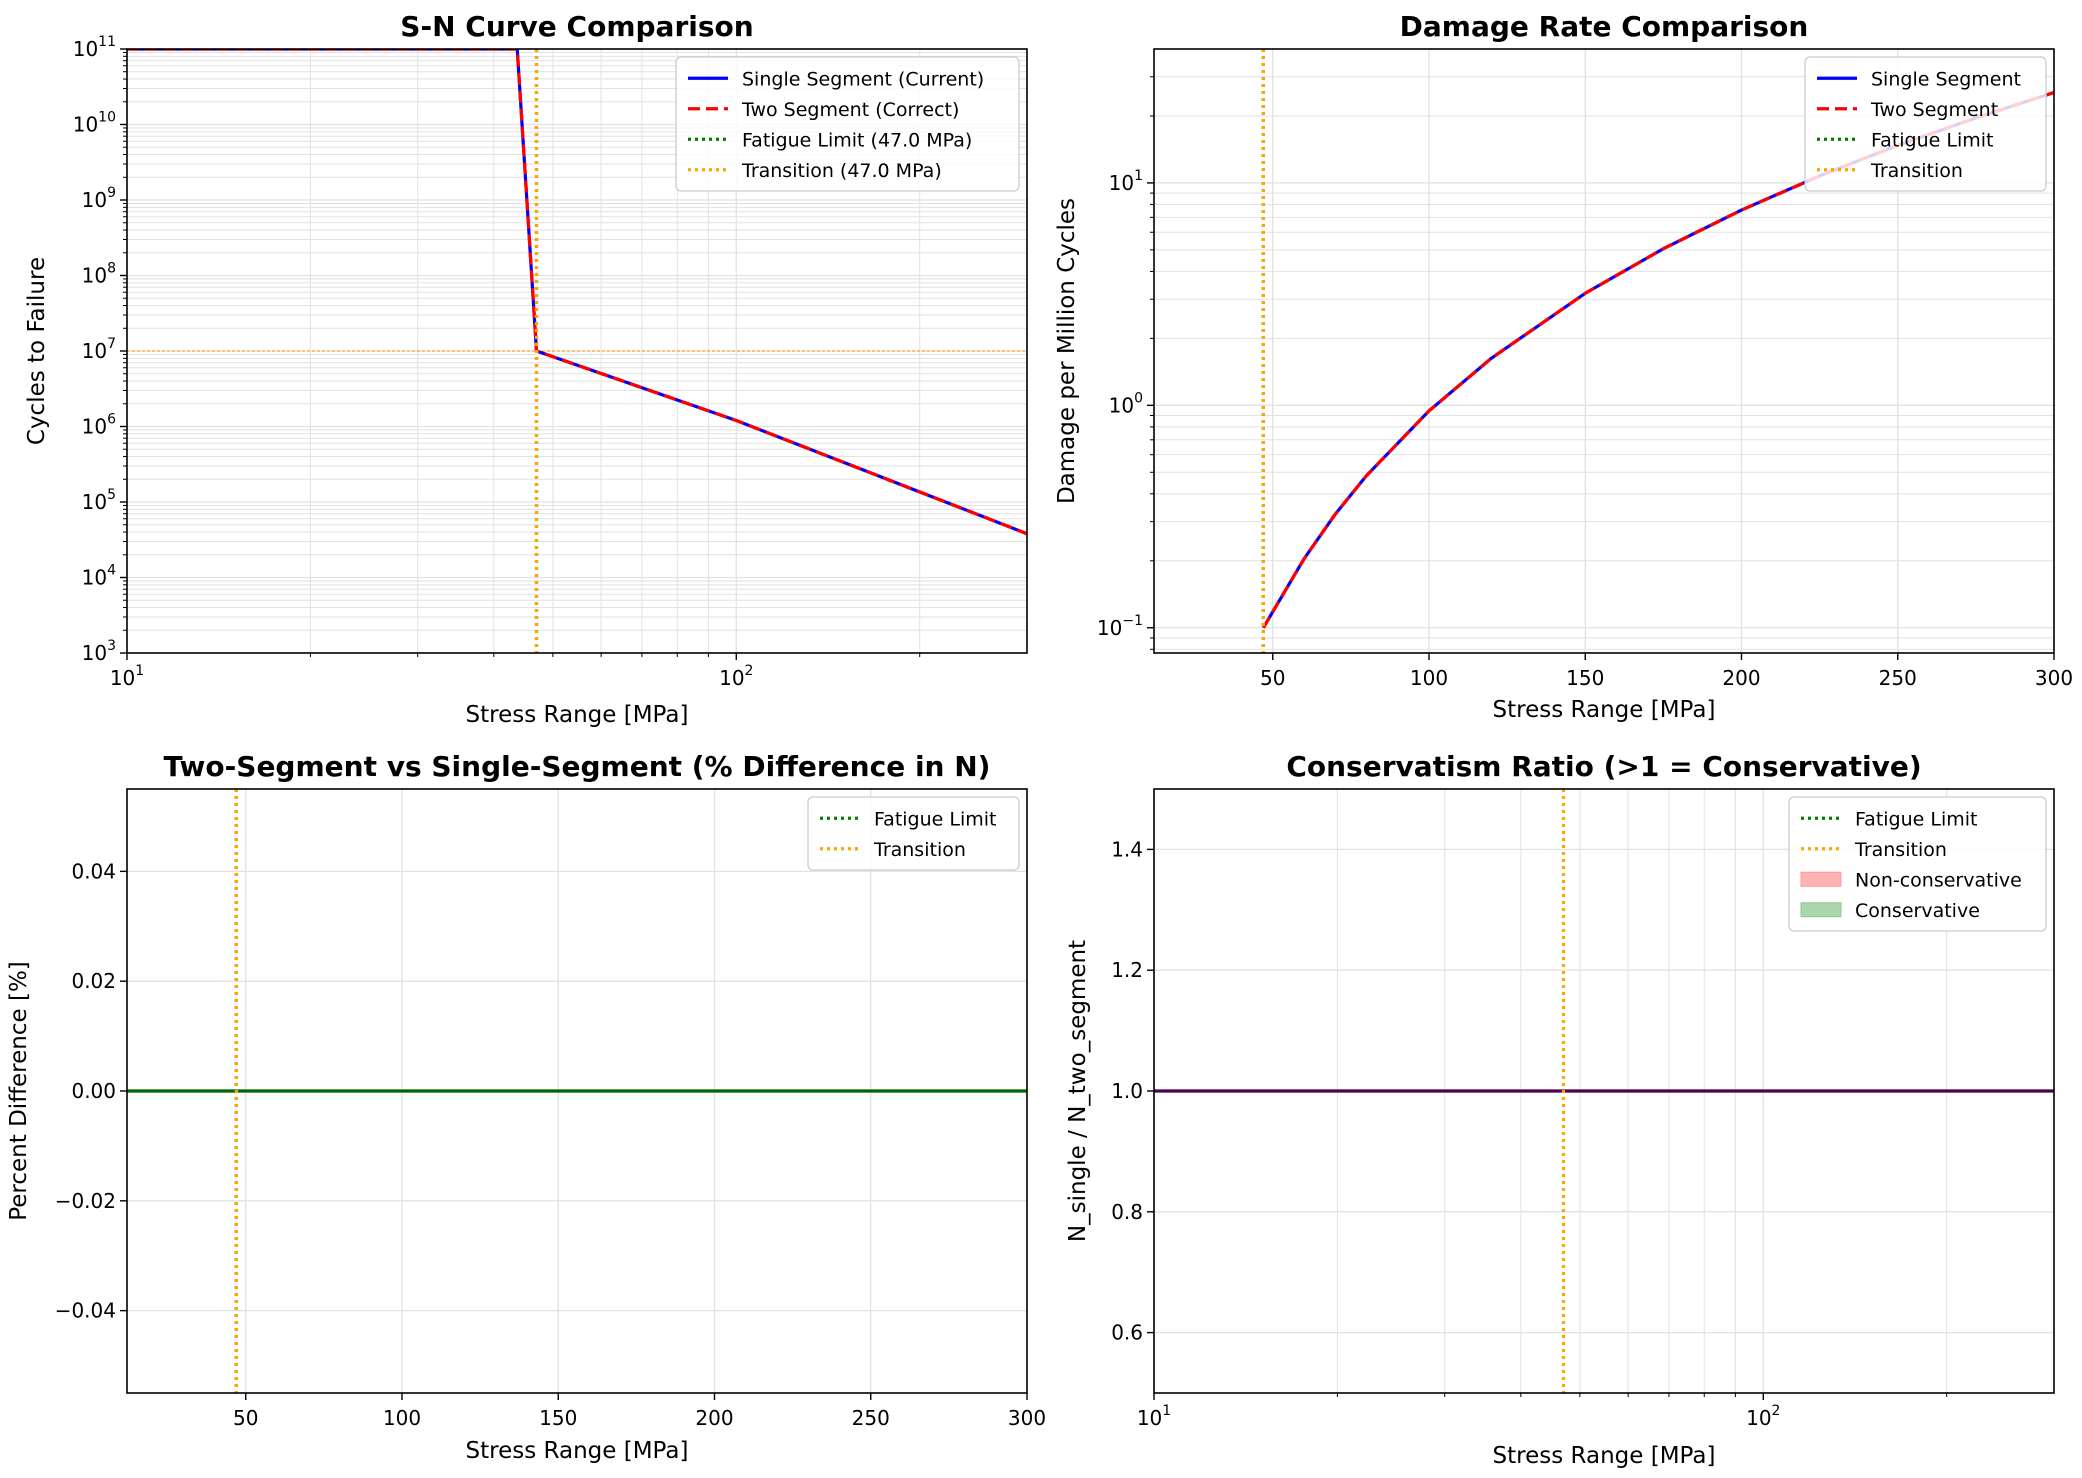 This screenshot has height=1478, width=2082. What do you see at coordinates (1067, 351) in the screenshot?
I see `y-axis-label: Damage per Million Cycles` at bounding box center [1067, 351].